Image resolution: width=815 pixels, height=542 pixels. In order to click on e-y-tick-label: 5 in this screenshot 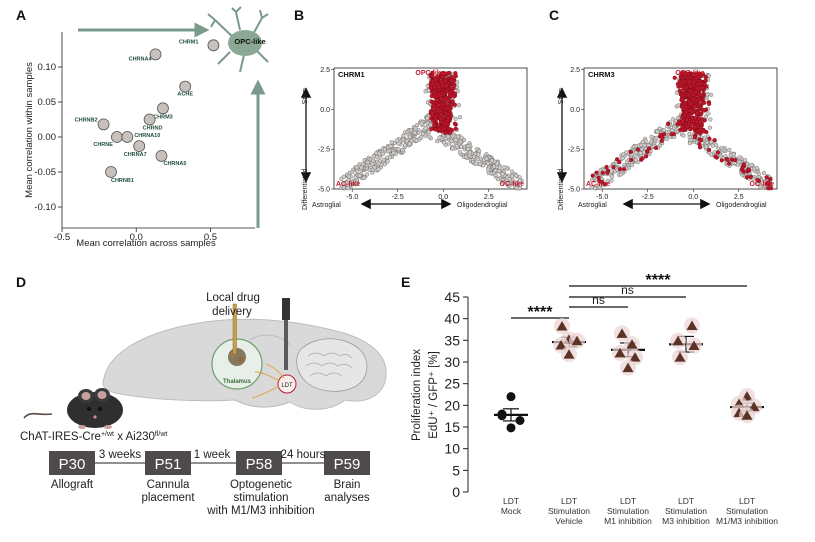, I will do `click(456, 470)`.